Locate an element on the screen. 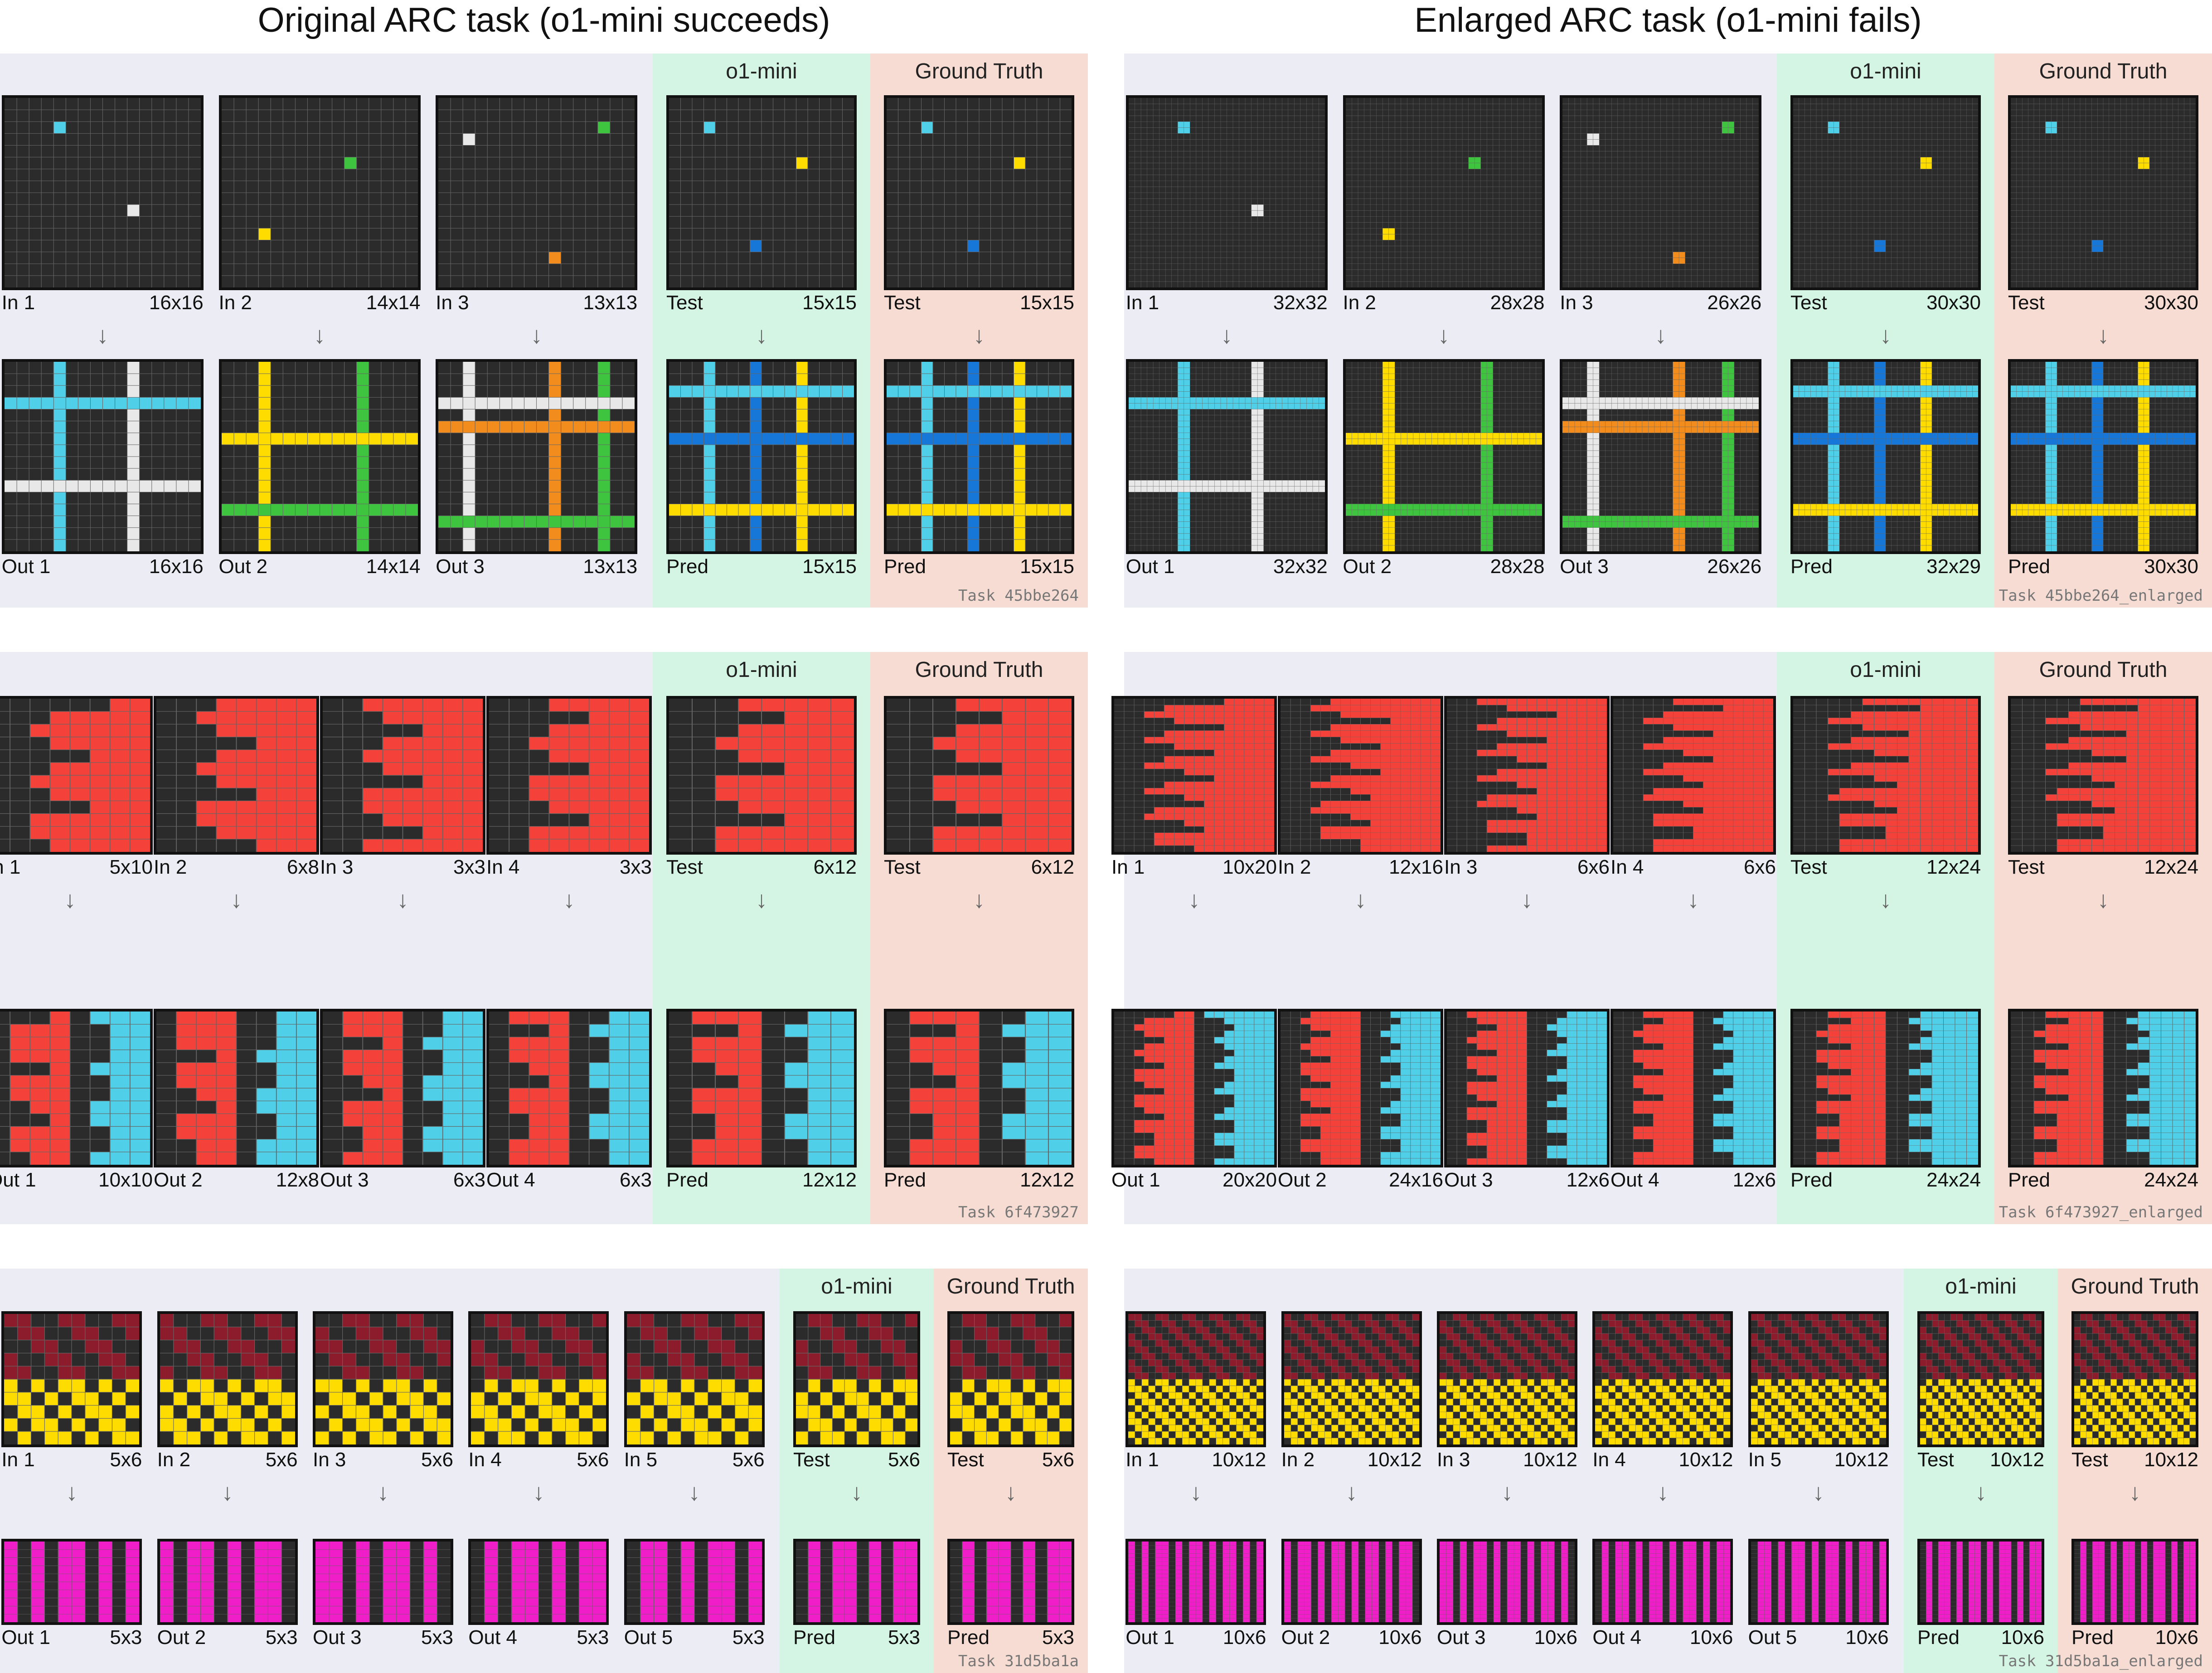 The height and width of the screenshot is (1673, 2212). right-title: Enlarged ARC task (o1-mini fails) is located at coordinates (1668, 20).